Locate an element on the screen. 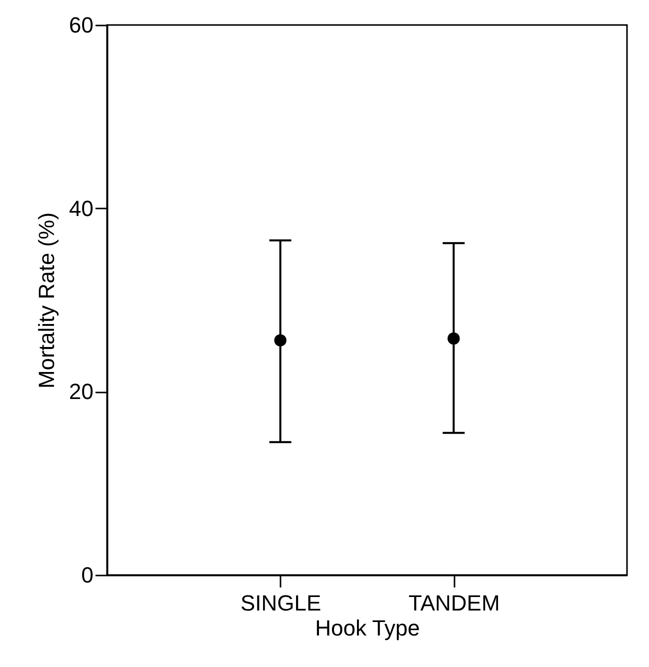 Image resolution: width=649 pixels, height=667 pixels. y-tick-label: 60 is located at coordinates (81, 25).